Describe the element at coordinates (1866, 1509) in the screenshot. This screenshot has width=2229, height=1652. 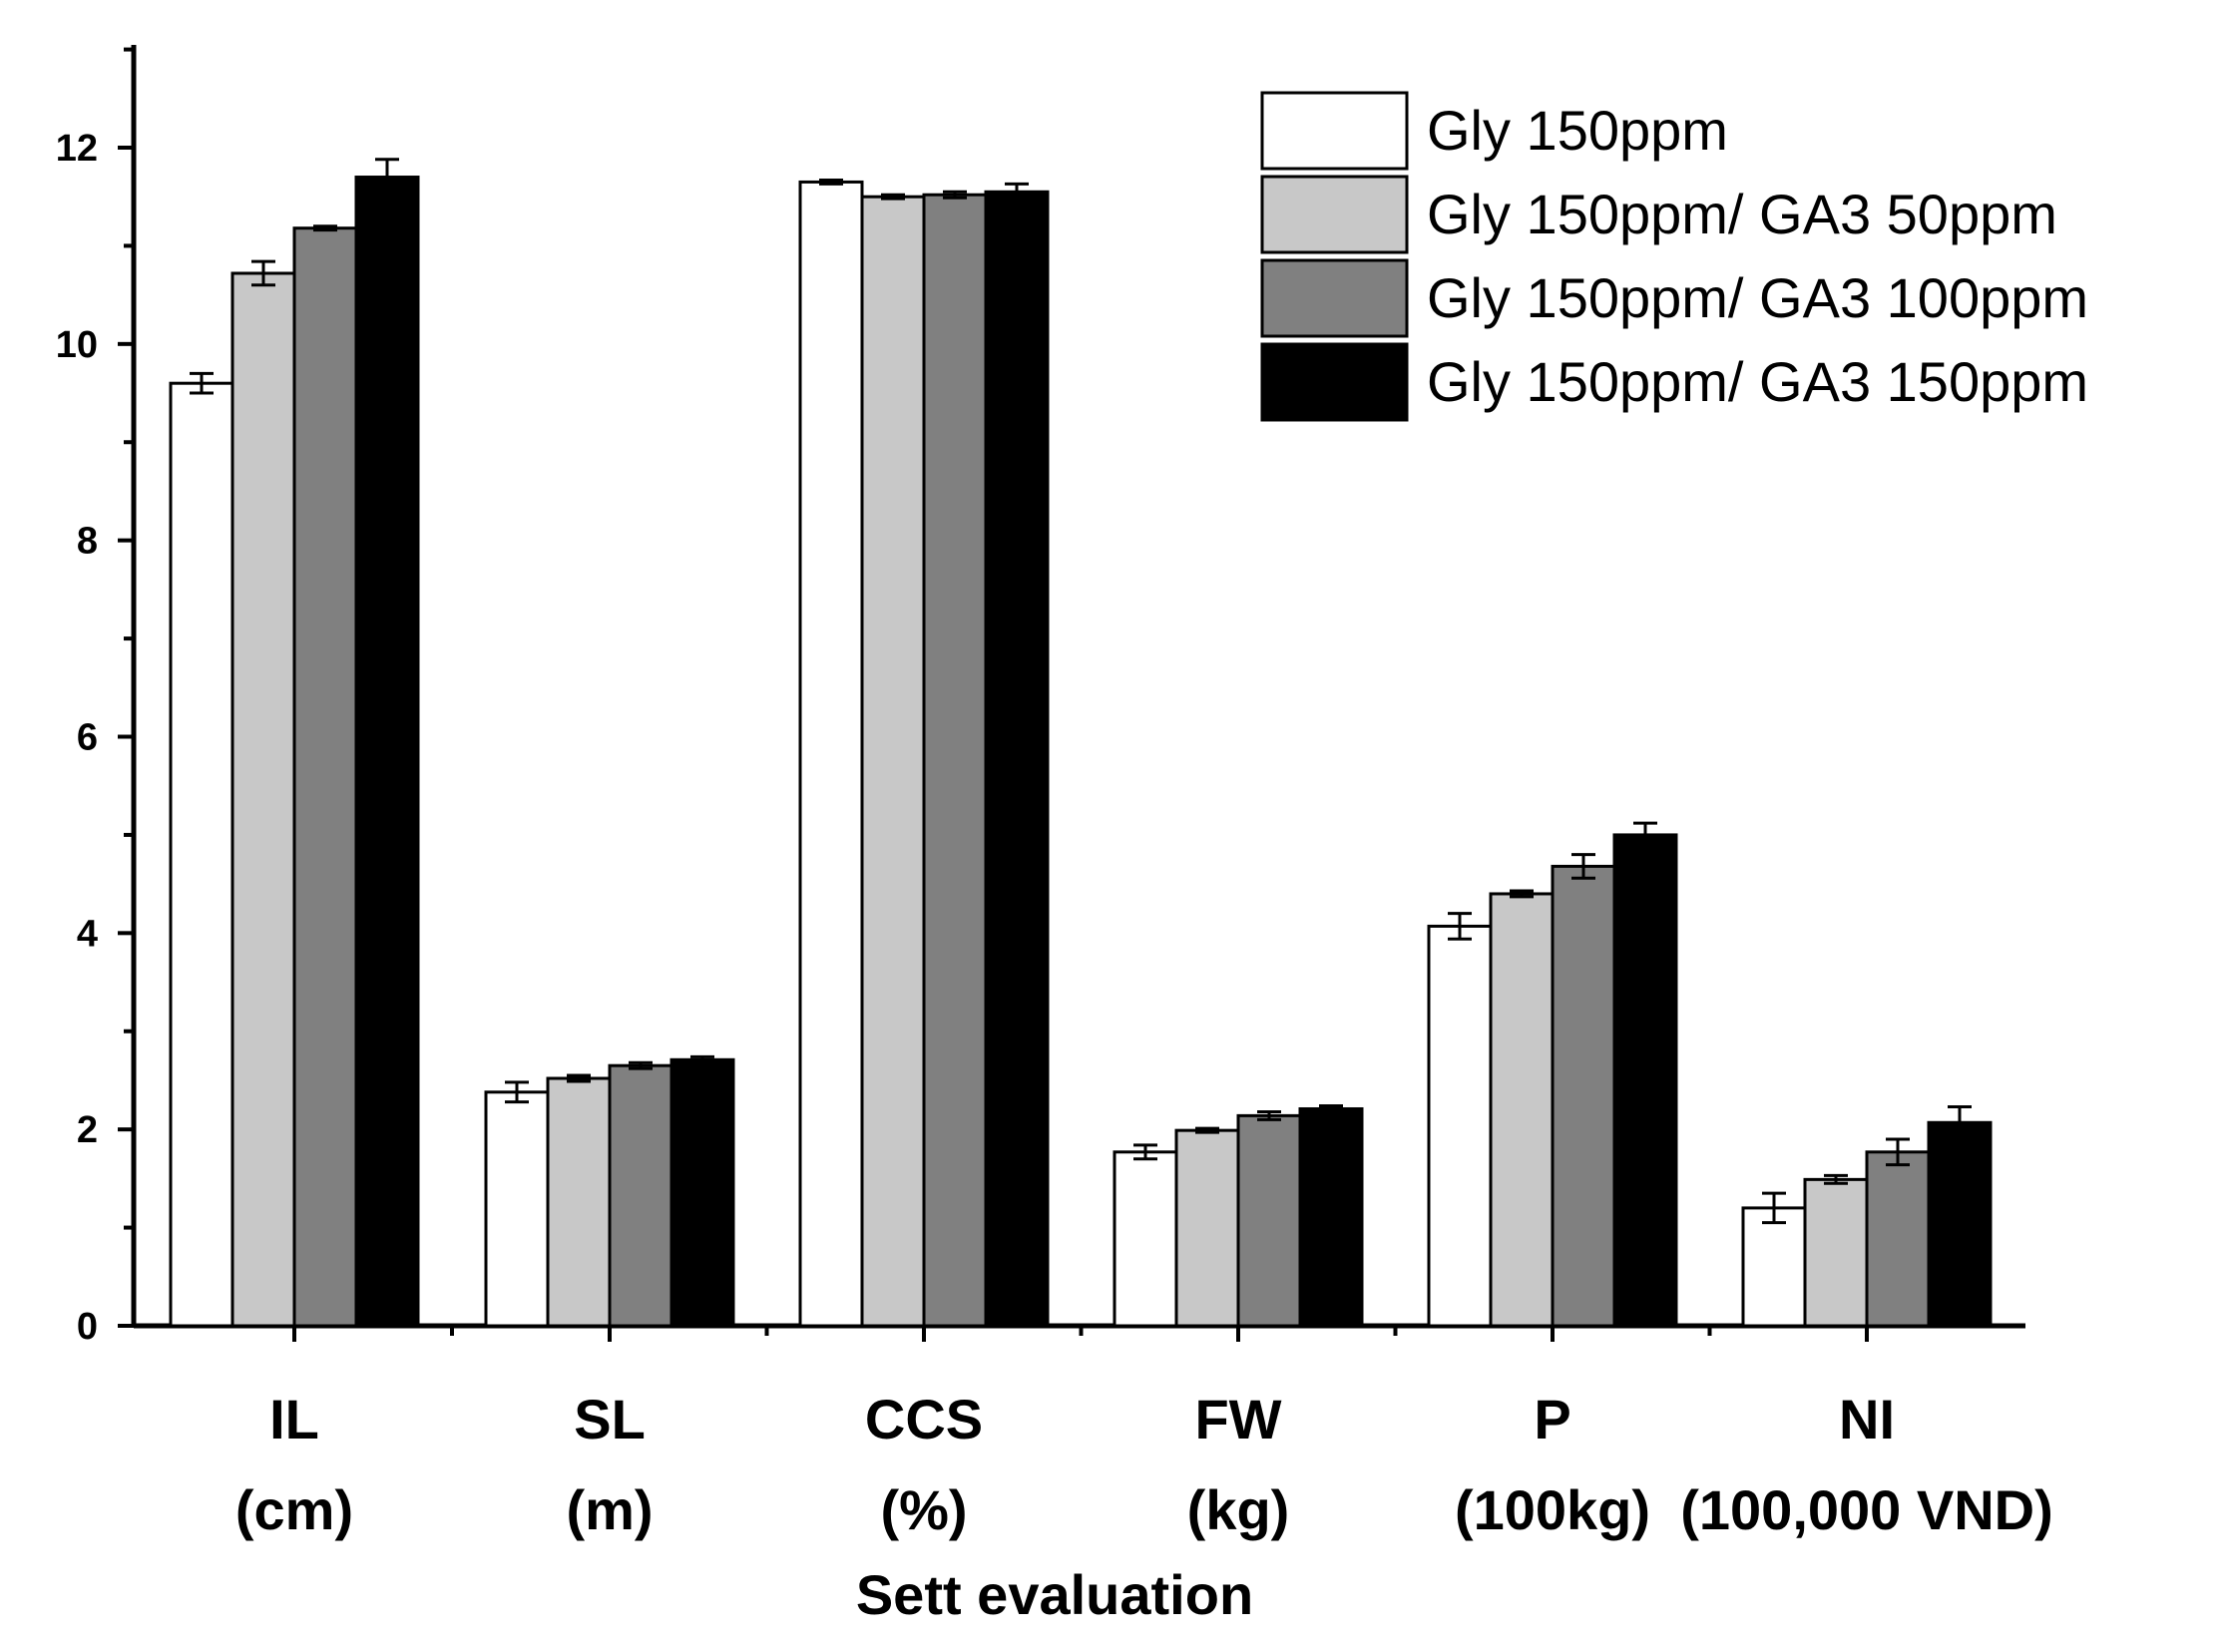
I see `category-unit-label: (100,000 VND)` at that location.